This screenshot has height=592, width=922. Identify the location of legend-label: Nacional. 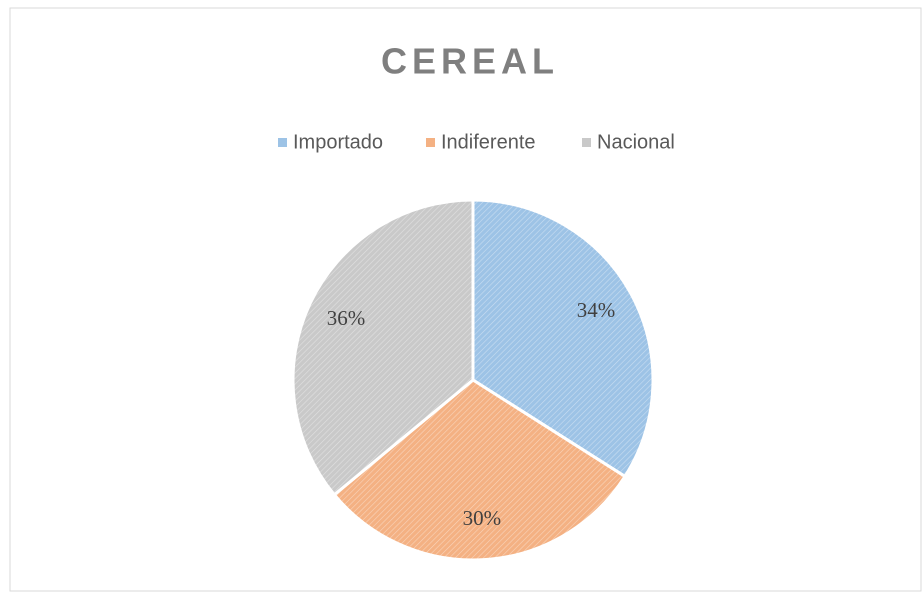
(636, 142).